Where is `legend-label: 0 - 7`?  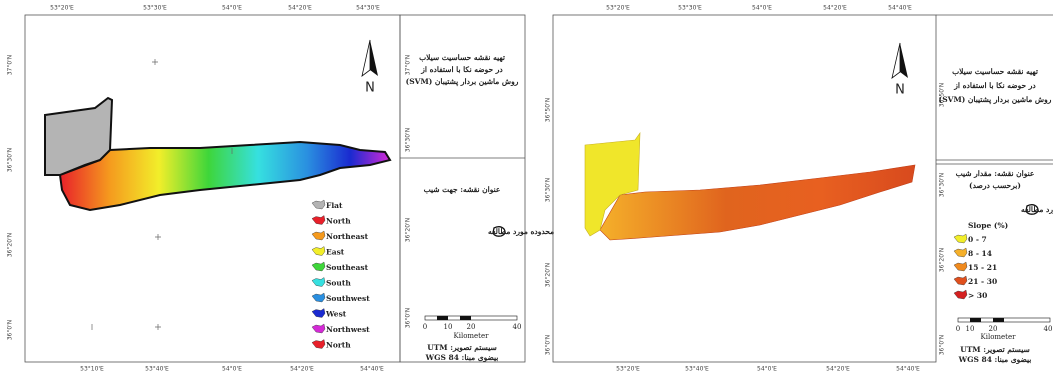
legend-label: 0 - 7 is located at coordinates (977, 239).